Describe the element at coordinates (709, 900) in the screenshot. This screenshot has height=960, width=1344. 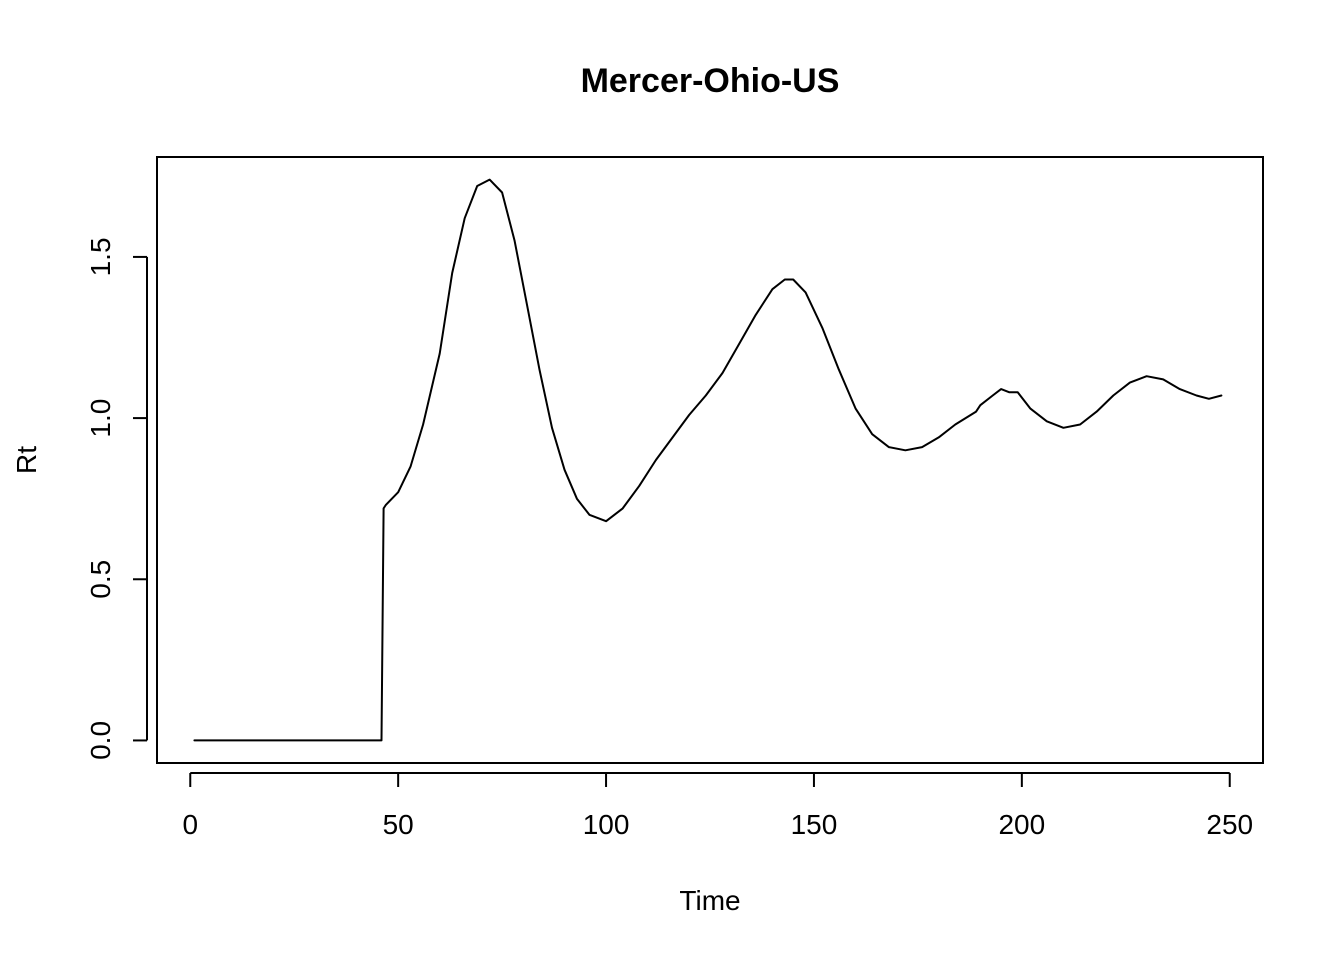
I see `x-axis-label: Time` at that location.